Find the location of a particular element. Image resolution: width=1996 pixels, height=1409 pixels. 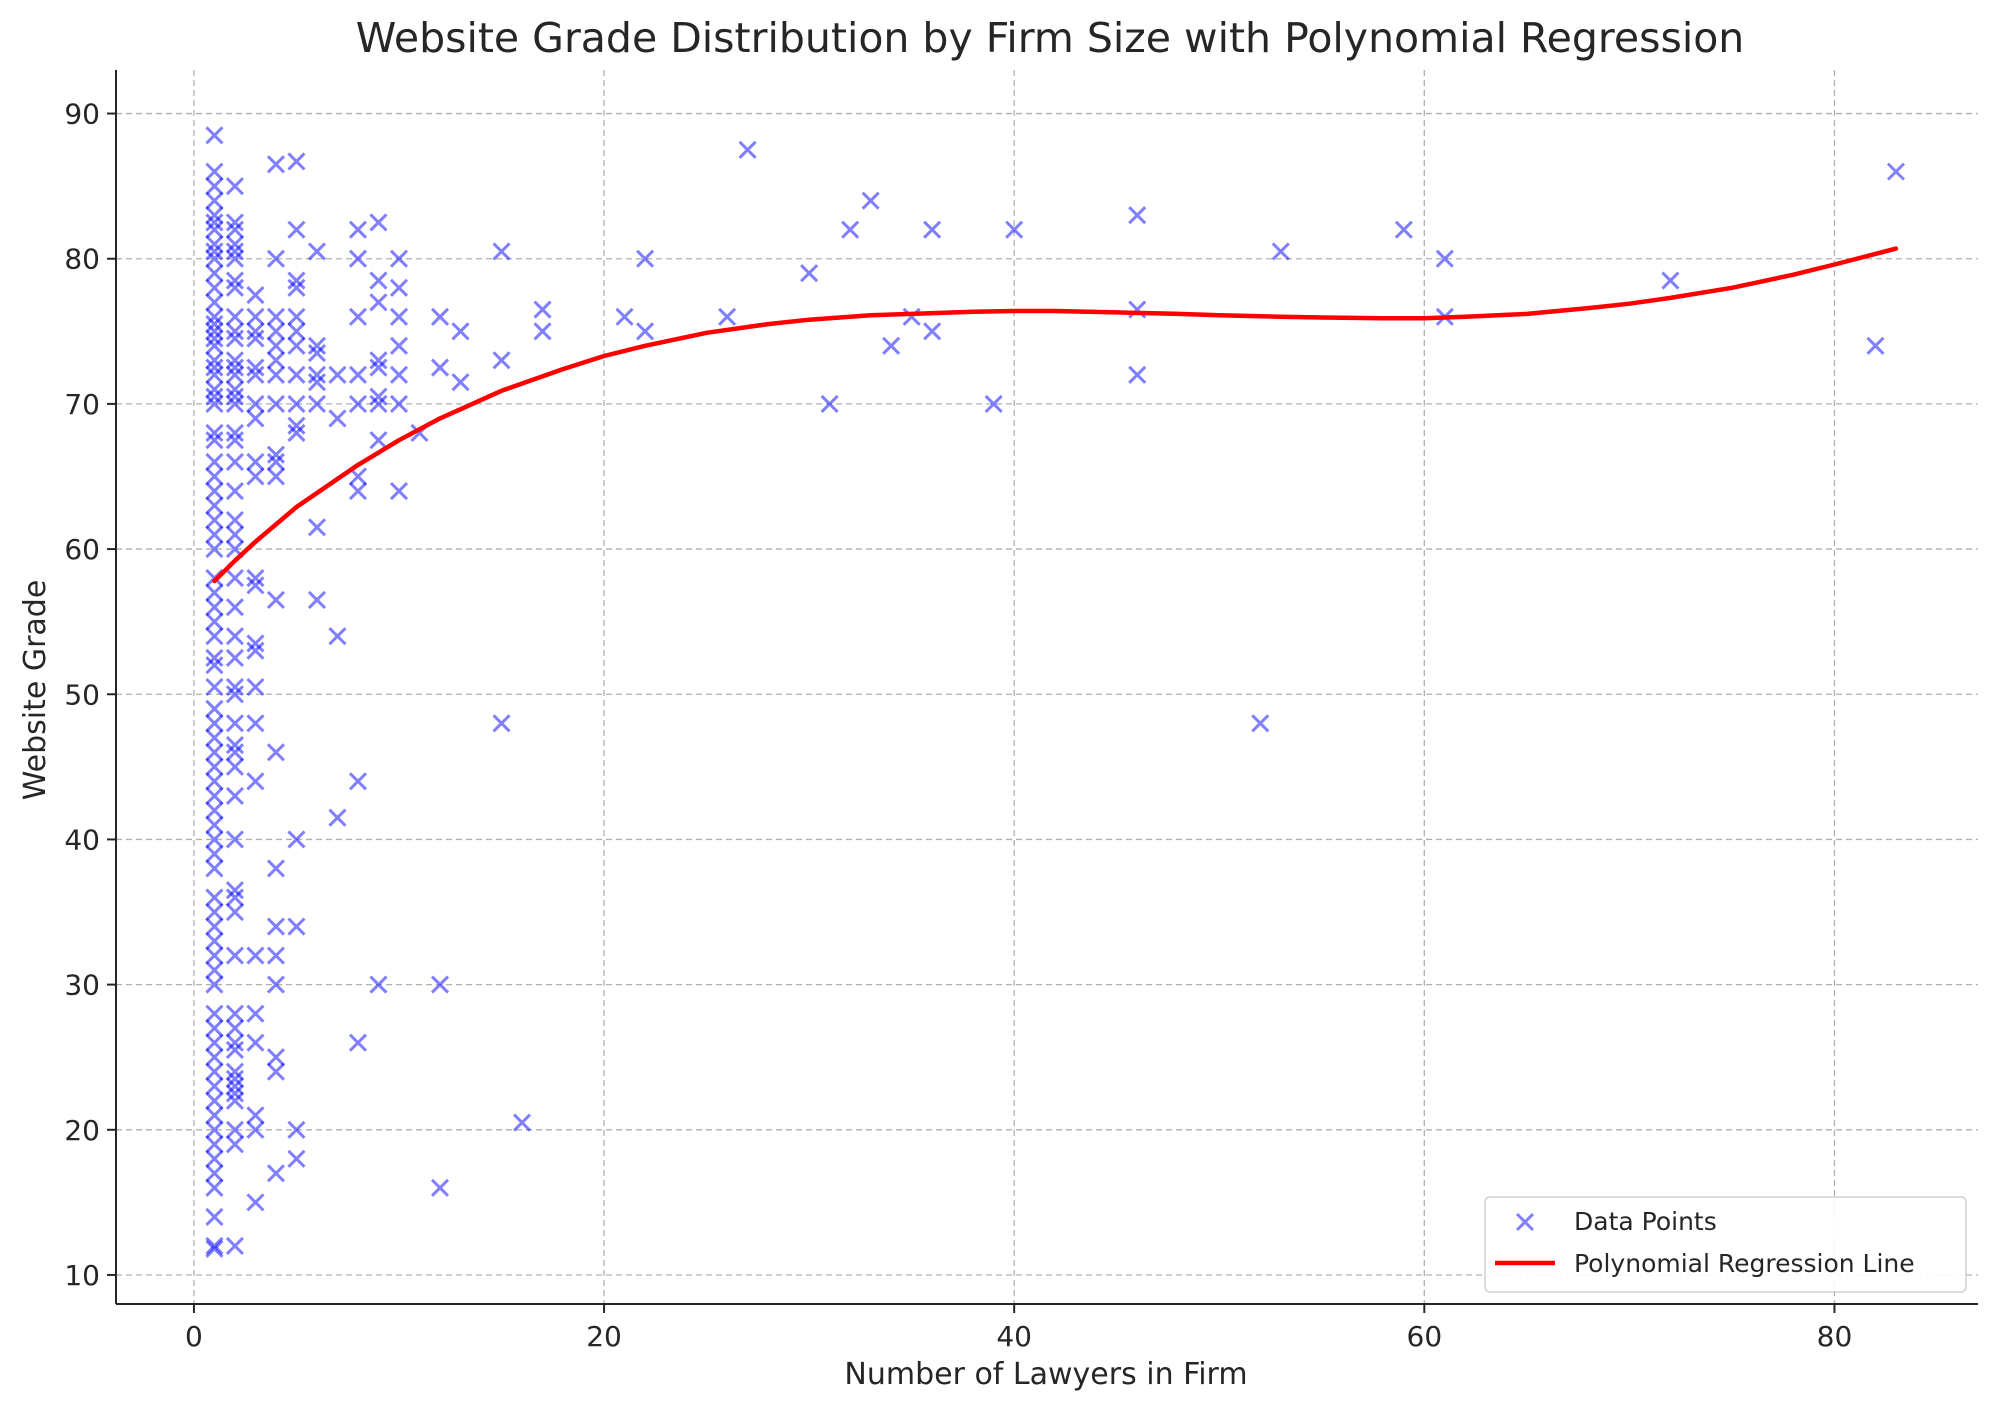

y-tick-label: 40 is located at coordinates (82, 839).